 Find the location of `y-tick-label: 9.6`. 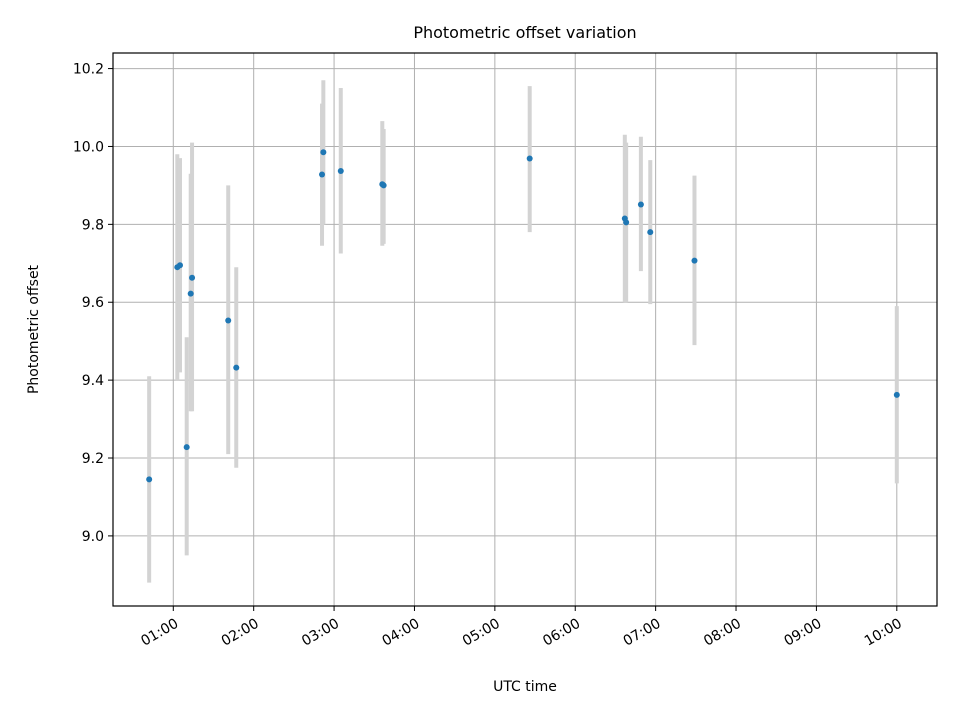

y-tick-label: 9.6 is located at coordinates (93, 303).